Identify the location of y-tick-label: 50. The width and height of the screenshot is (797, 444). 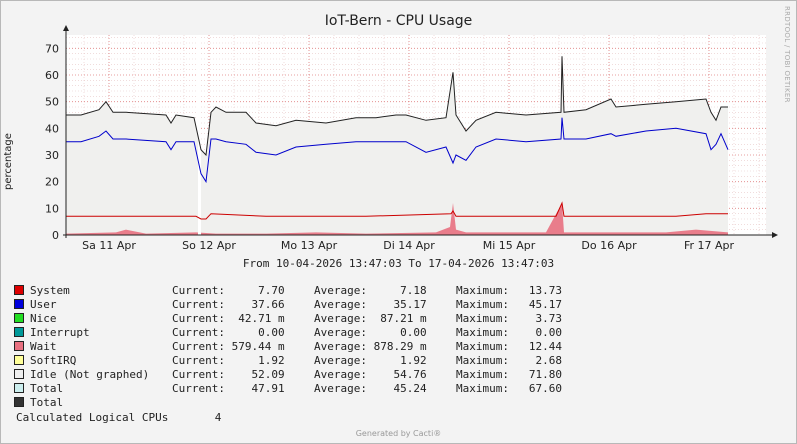
(52, 102).